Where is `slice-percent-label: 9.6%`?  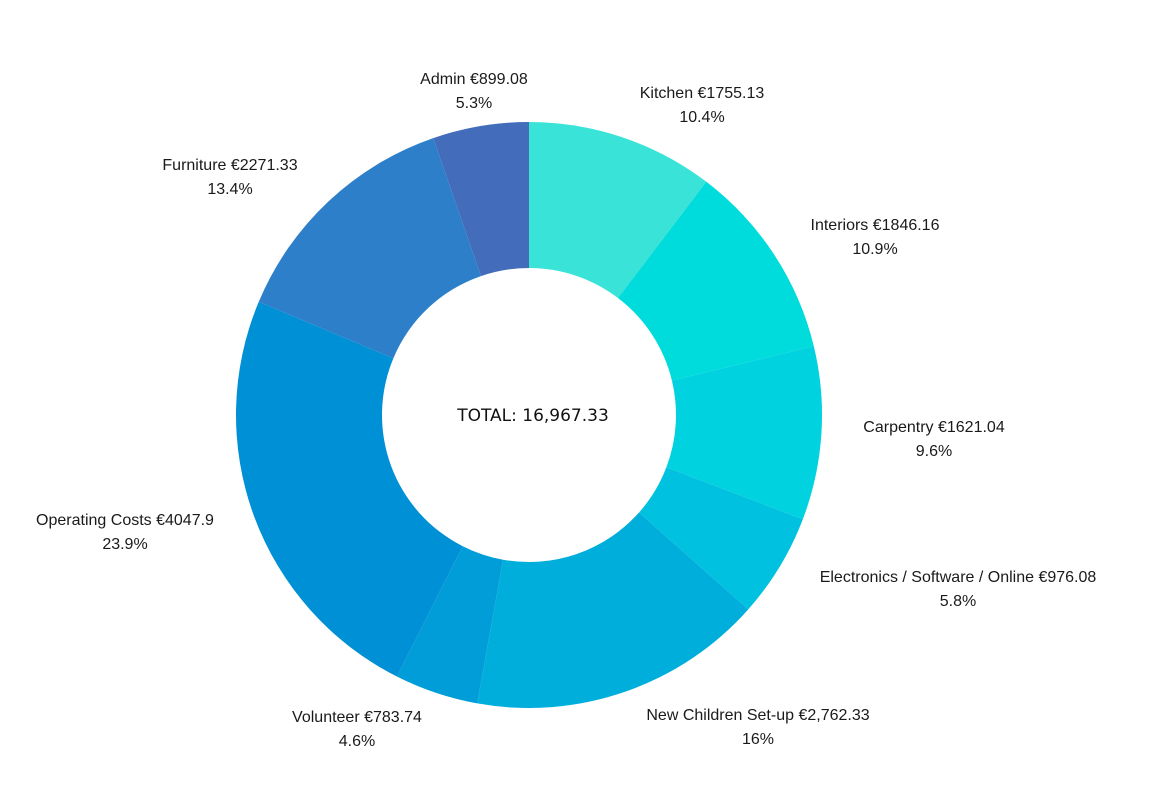 slice-percent-label: 9.6% is located at coordinates (934, 451).